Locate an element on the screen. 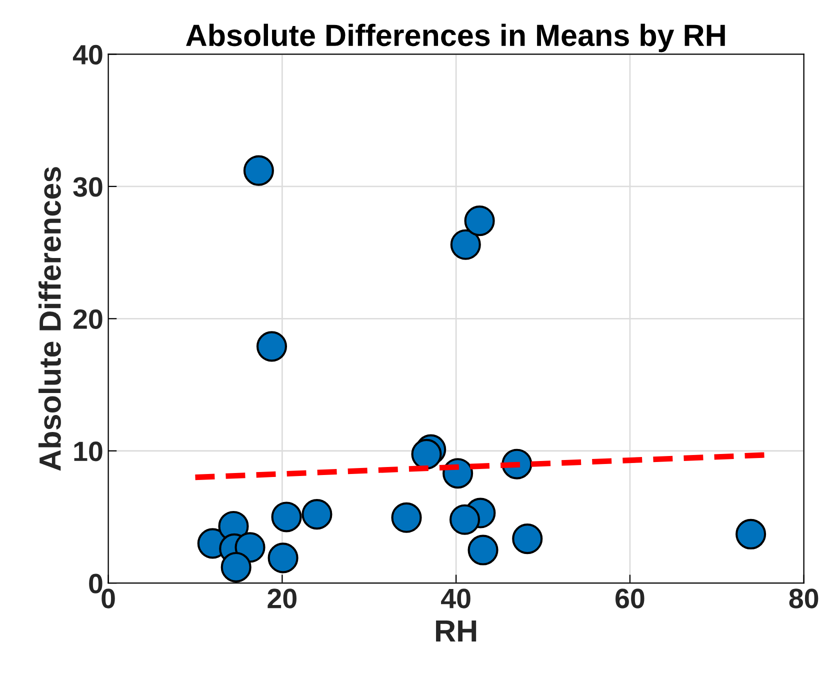 This screenshot has height=678, width=833. x-tick-label: 60 is located at coordinates (630, 598).